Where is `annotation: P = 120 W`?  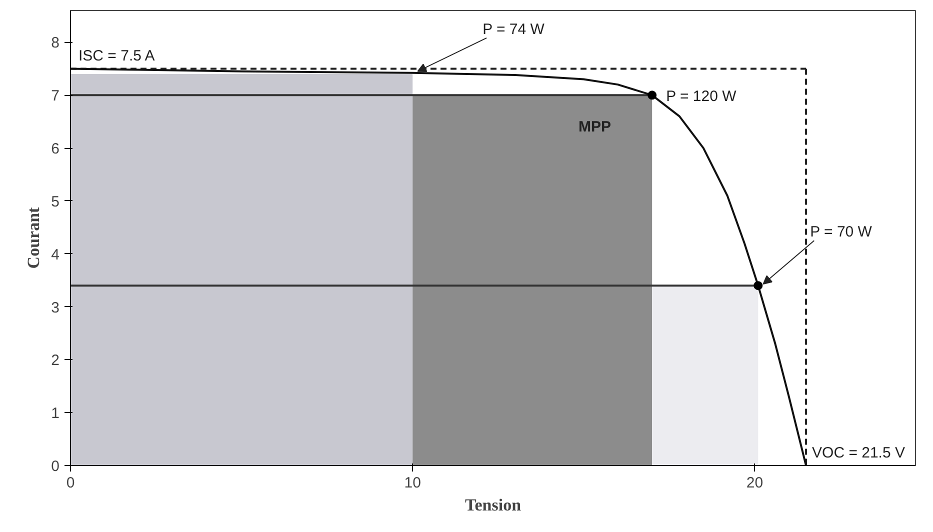
annotation: P = 120 W is located at coordinates (702, 97).